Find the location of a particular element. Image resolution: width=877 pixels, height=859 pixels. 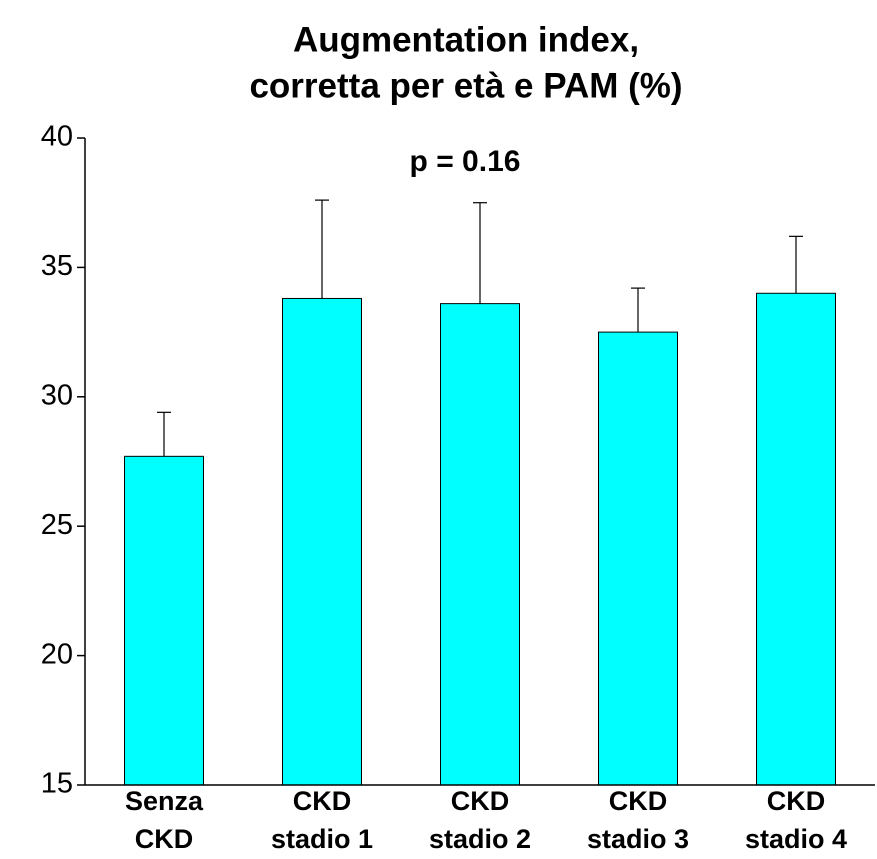

chart-title: corretta per età e PAM (%) is located at coordinates (465, 85).